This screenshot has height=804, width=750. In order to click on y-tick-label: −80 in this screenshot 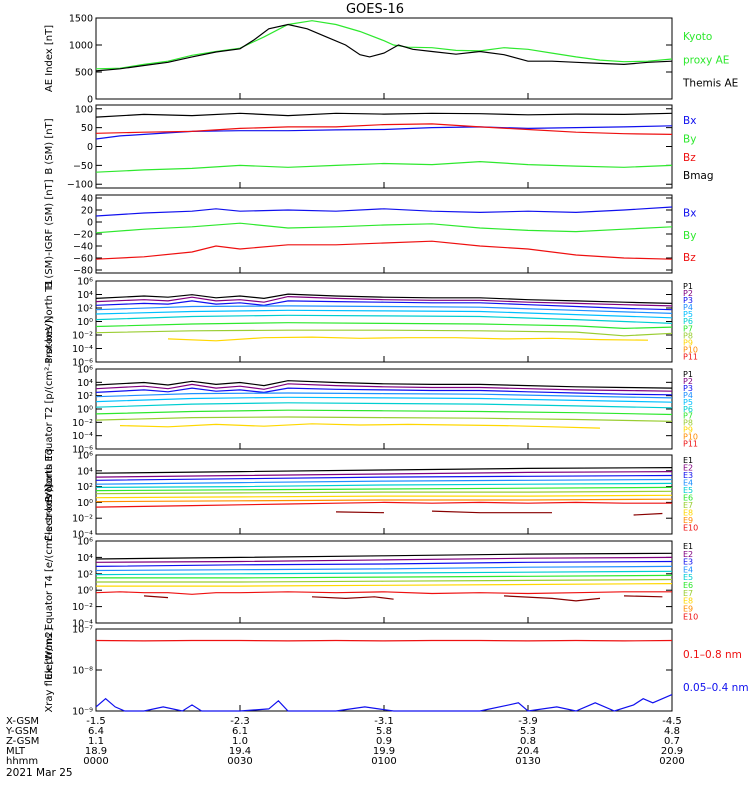, I will do `click(83, 271)`.